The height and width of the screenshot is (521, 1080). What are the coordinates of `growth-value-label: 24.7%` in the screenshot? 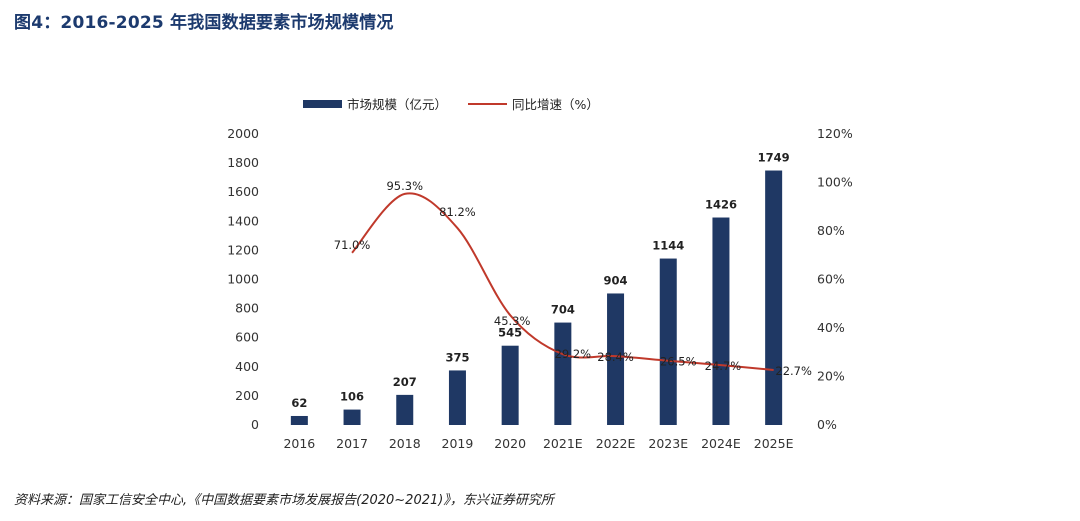 It's located at (723, 366).